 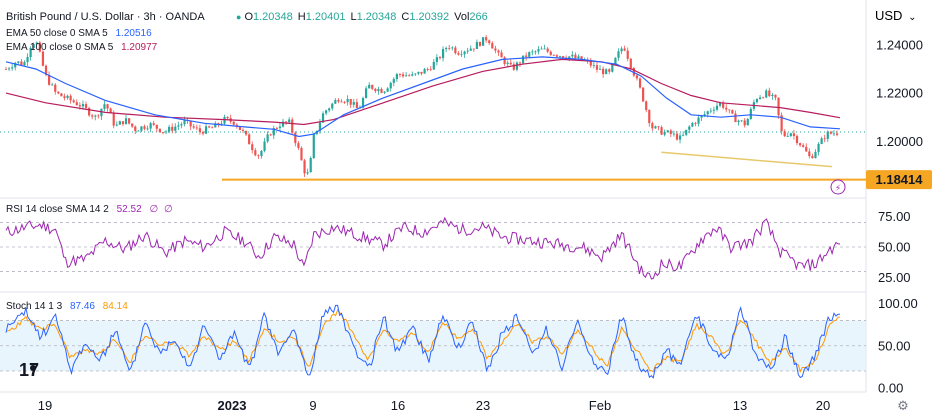 What do you see at coordinates (895, 15) in the screenshot?
I see `currency-selector: USD ⌄` at bounding box center [895, 15].